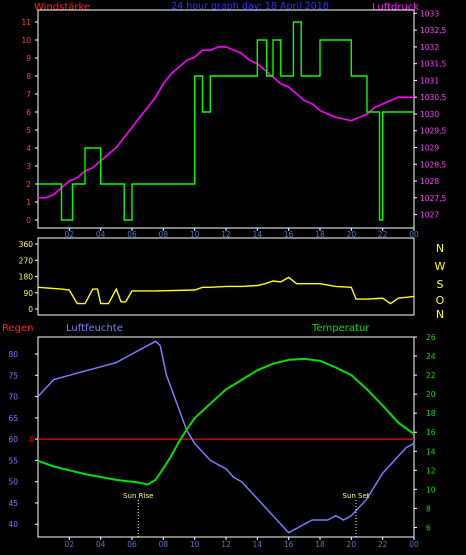 The width and height of the screenshot is (466, 555). I want to click on top-x-tick-label: 00, so click(414, 234).